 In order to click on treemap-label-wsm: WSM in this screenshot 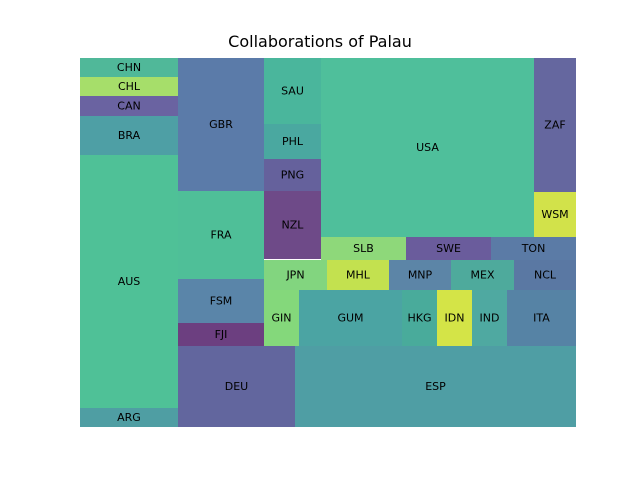, I will do `click(554, 214)`.